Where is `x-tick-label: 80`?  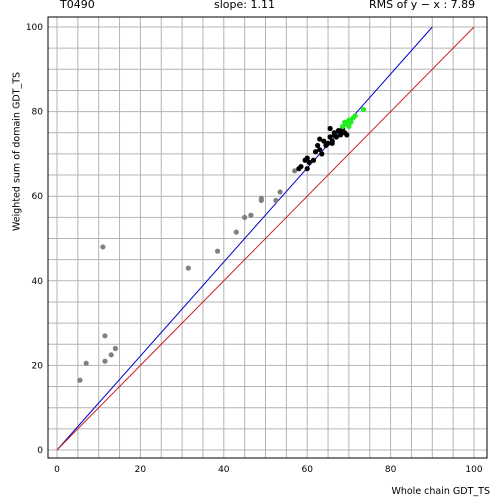 x-tick-label: 80 is located at coordinates (391, 470).